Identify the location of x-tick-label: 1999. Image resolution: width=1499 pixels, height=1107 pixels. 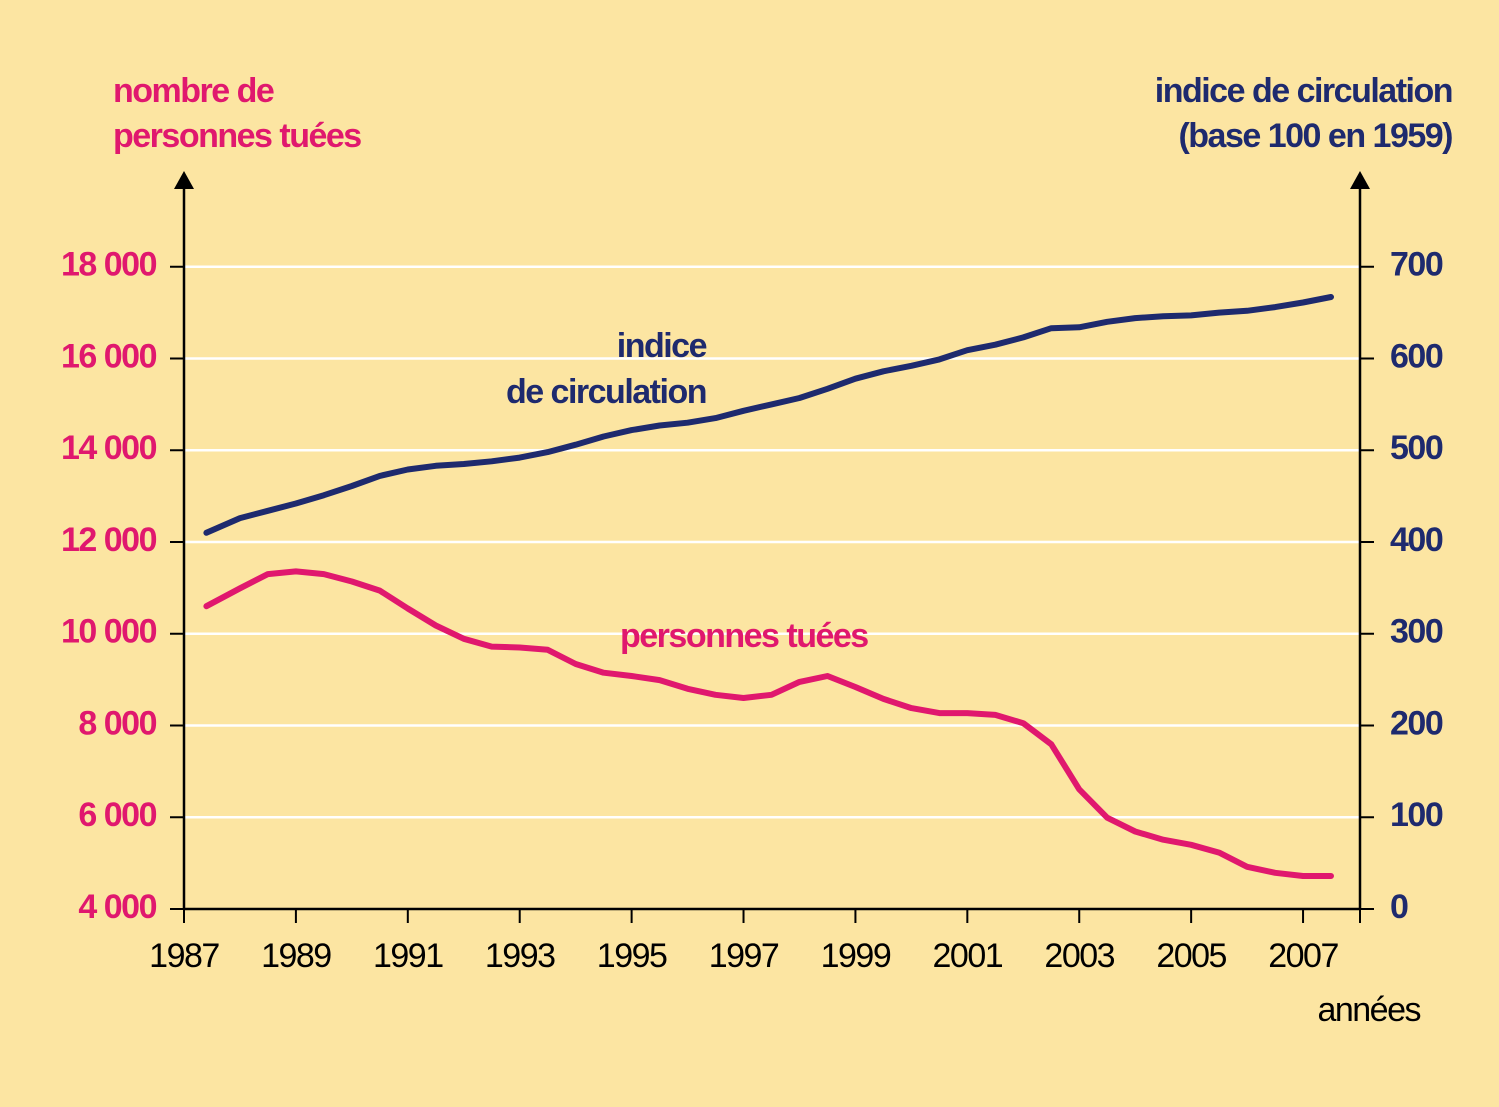
(856, 956).